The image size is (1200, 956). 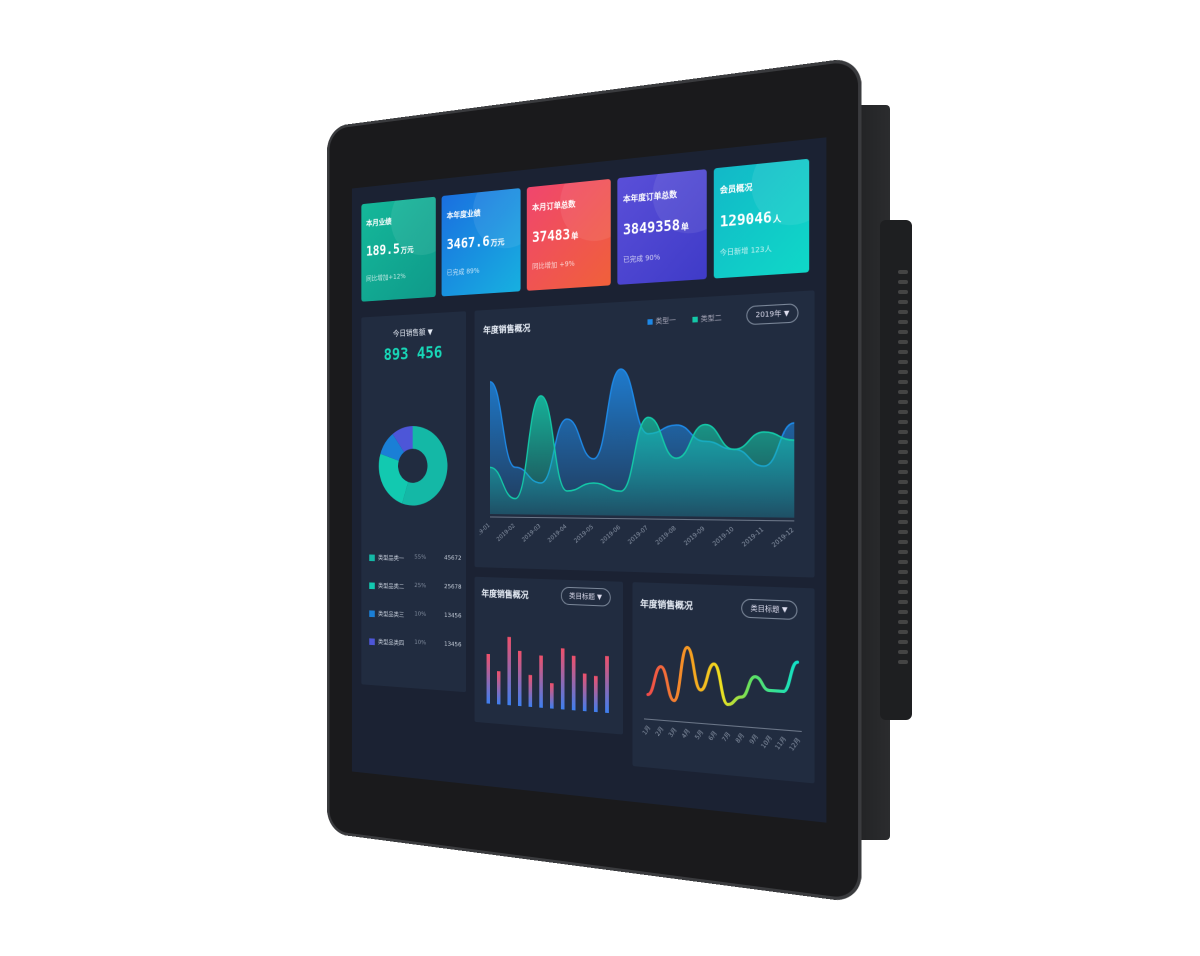 What do you see at coordinates (585, 596) in the screenshot?
I see `bar-category-select: 类目标题 ▼` at bounding box center [585, 596].